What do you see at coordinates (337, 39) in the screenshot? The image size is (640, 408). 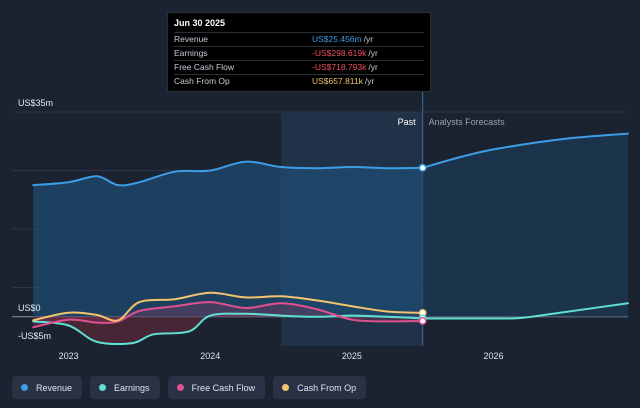 I see `tooltip-value: US$25.456m` at bounding box center [337, 39].